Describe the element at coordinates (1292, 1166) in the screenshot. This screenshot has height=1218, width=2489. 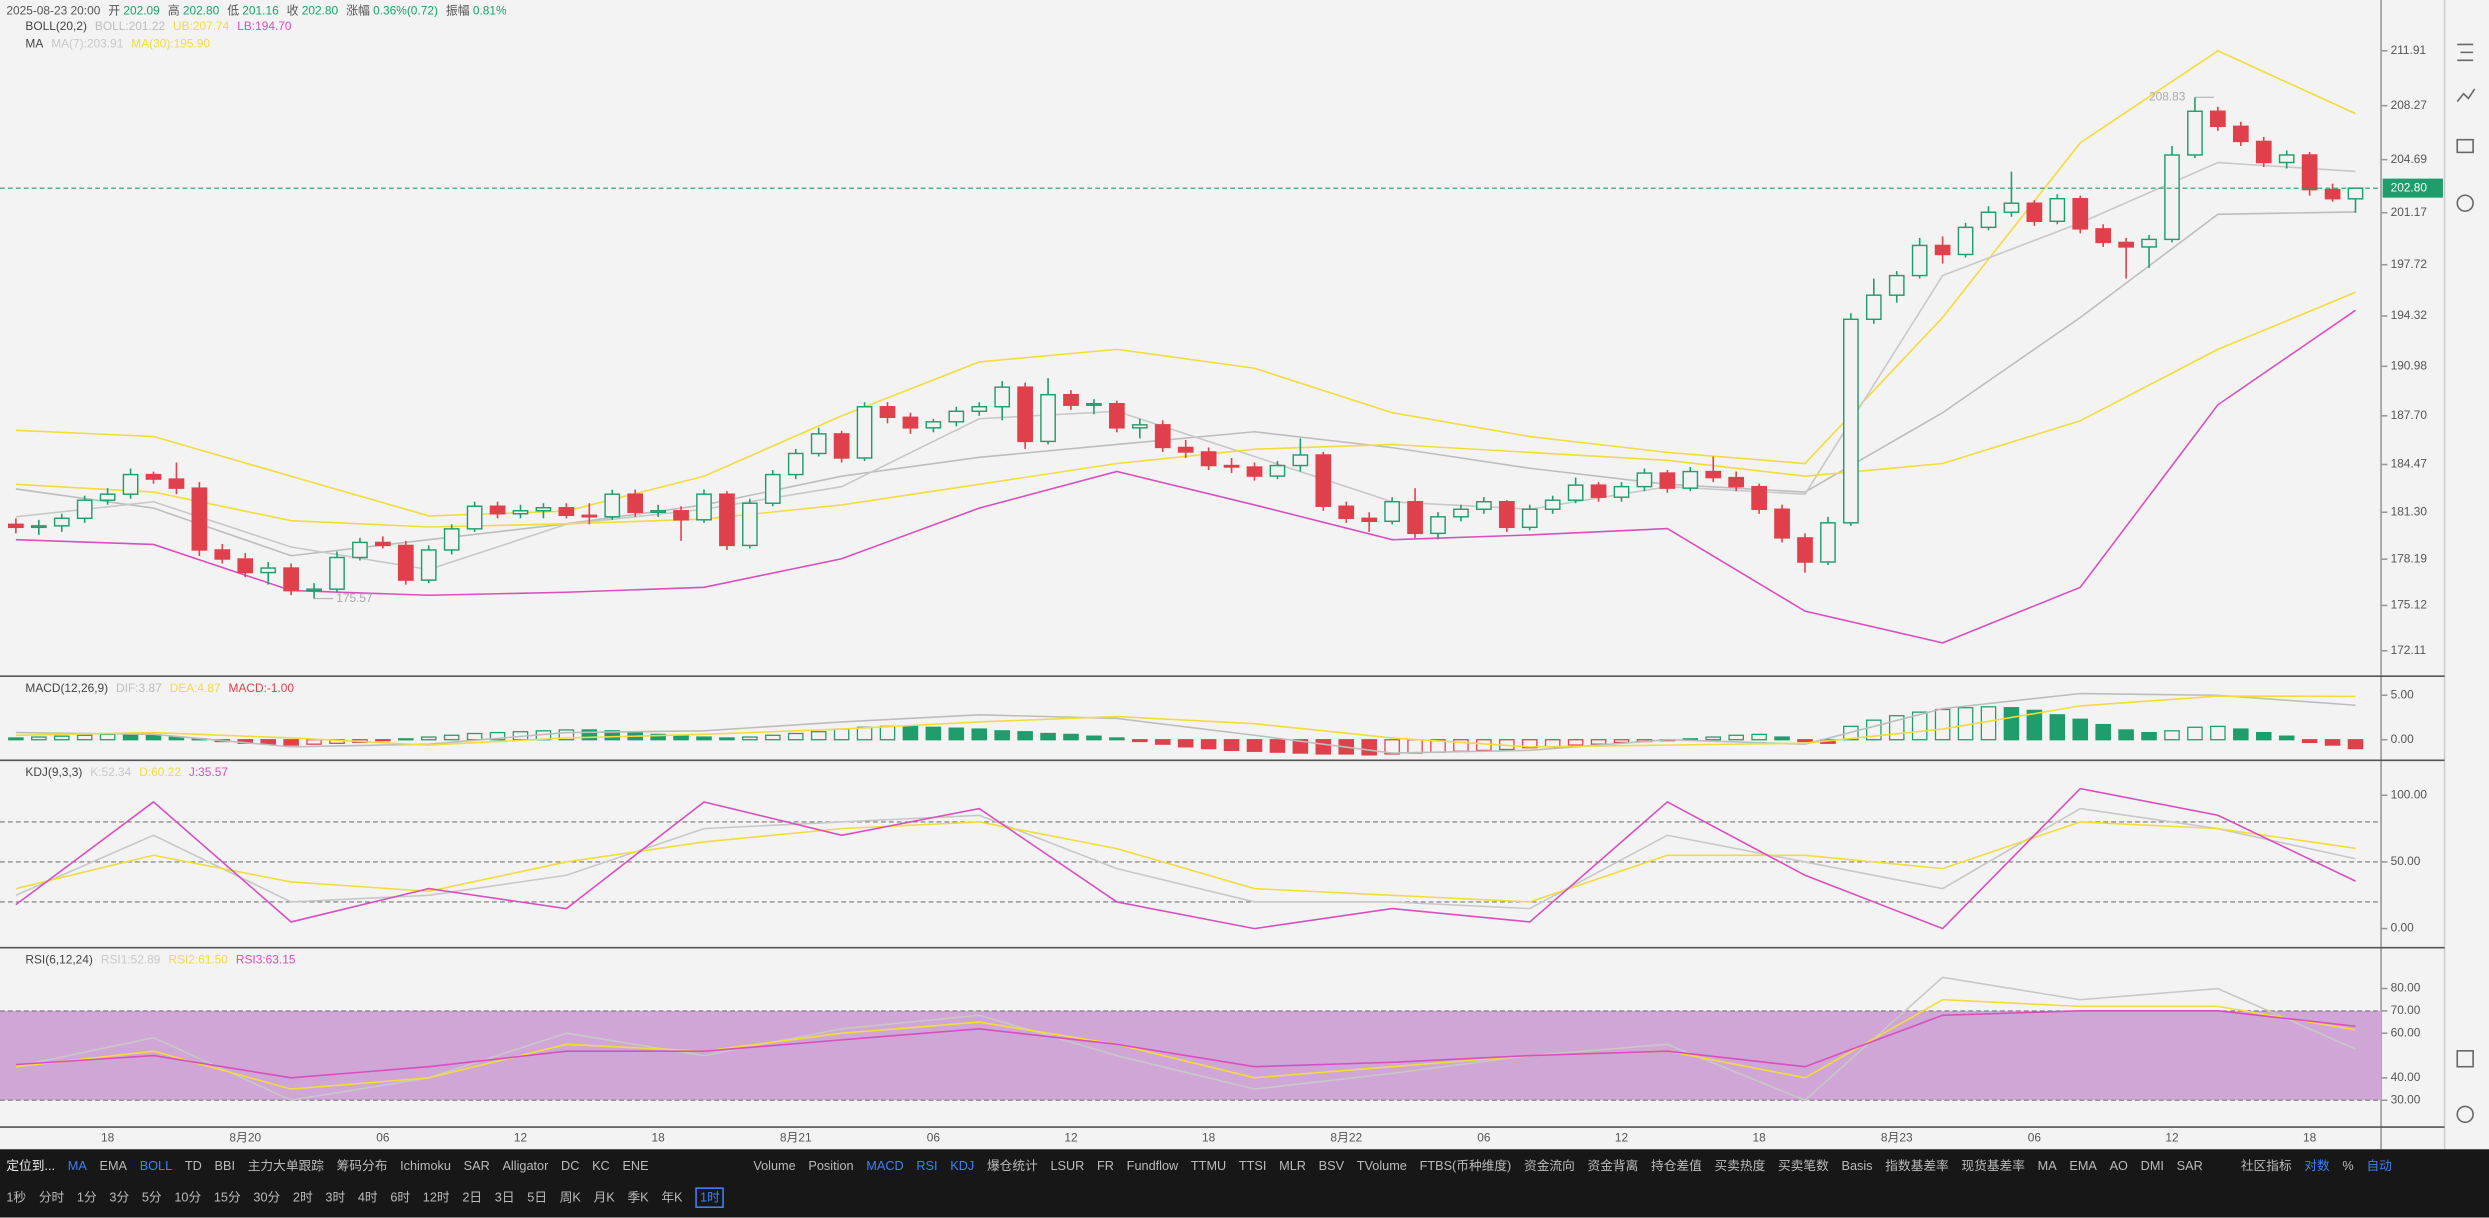
I see `toolbar-item: MLR` at that location.